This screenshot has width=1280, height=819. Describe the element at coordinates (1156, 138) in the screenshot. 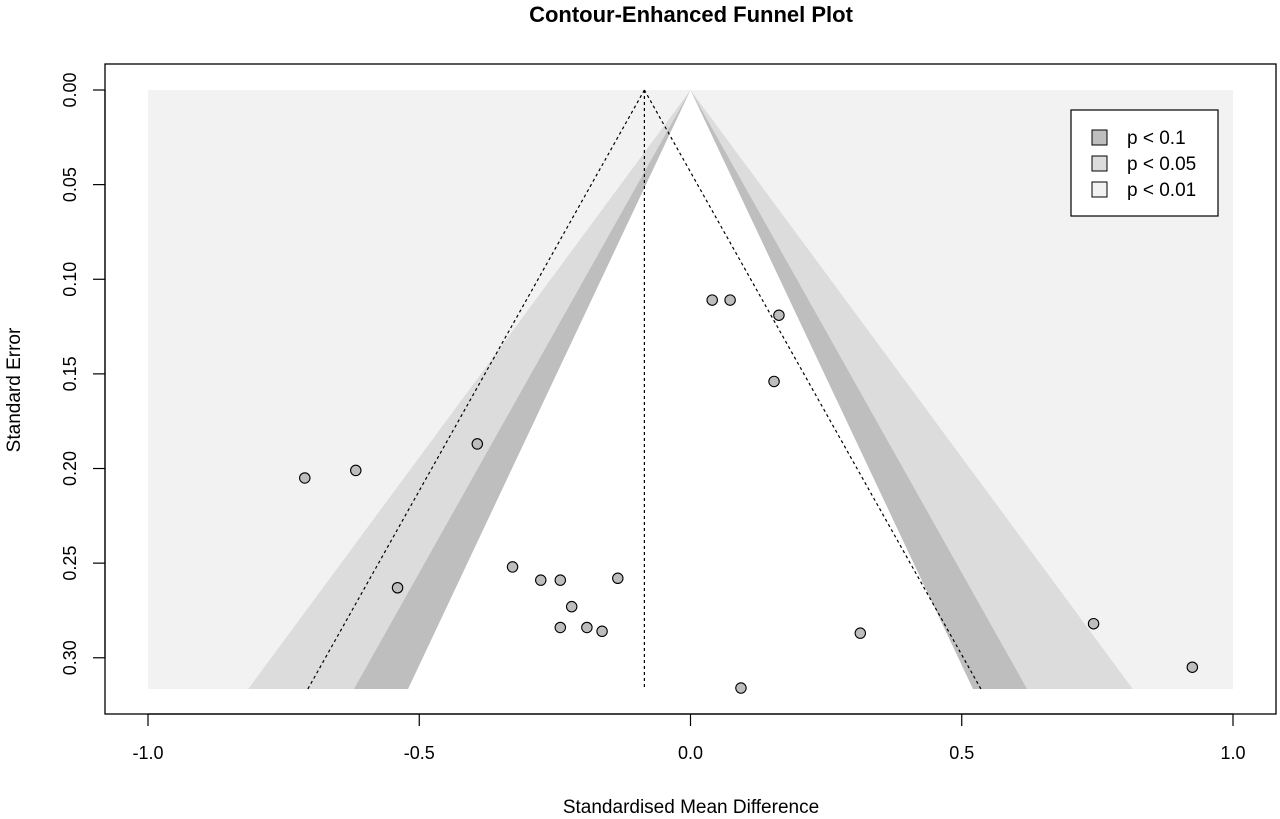

I see `legend-label: p < 0.1` at that location.